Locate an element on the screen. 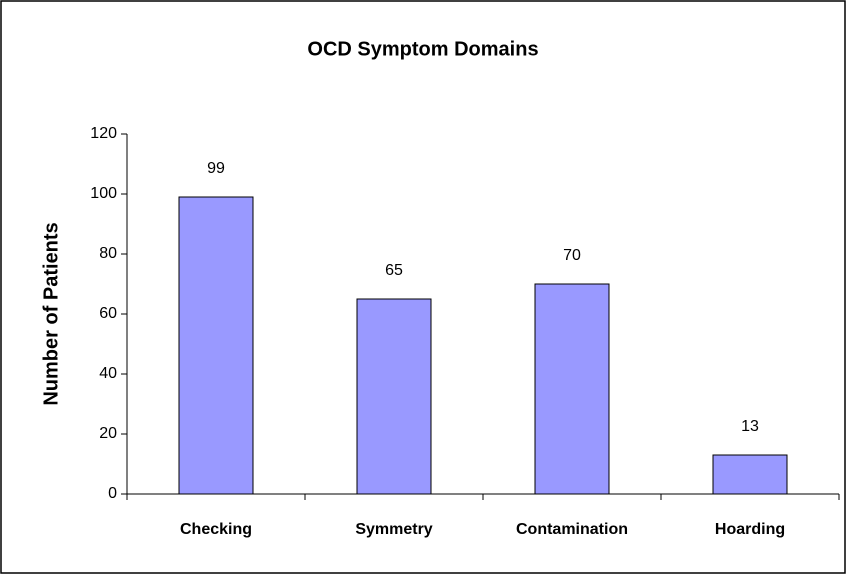  y-axis-label: Number of Patients is located at coordinates (51, 313).